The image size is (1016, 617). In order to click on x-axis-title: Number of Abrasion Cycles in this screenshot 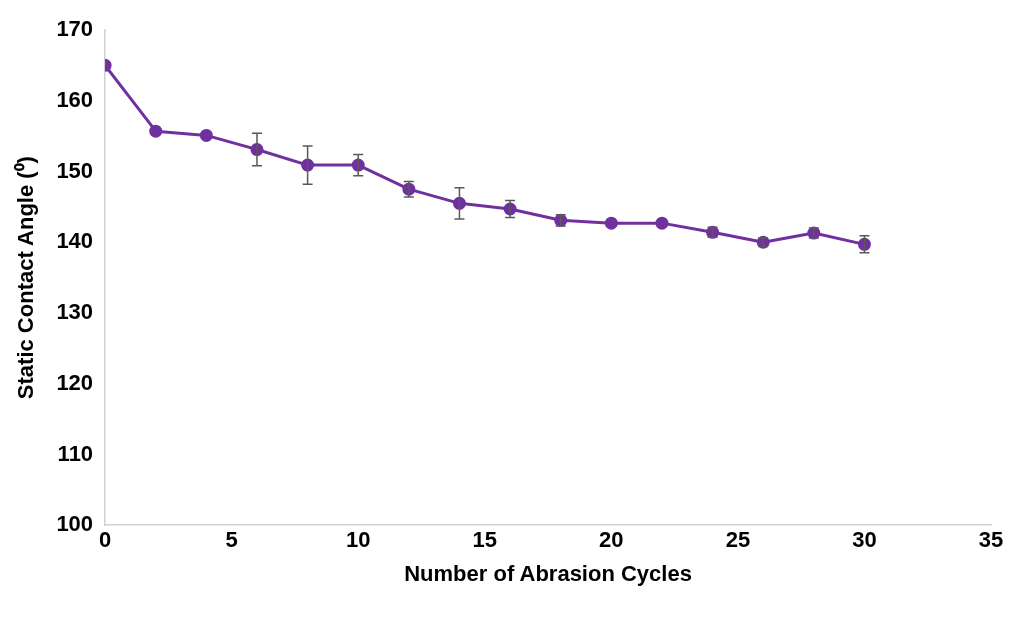, I will do `click(548, 573)`.